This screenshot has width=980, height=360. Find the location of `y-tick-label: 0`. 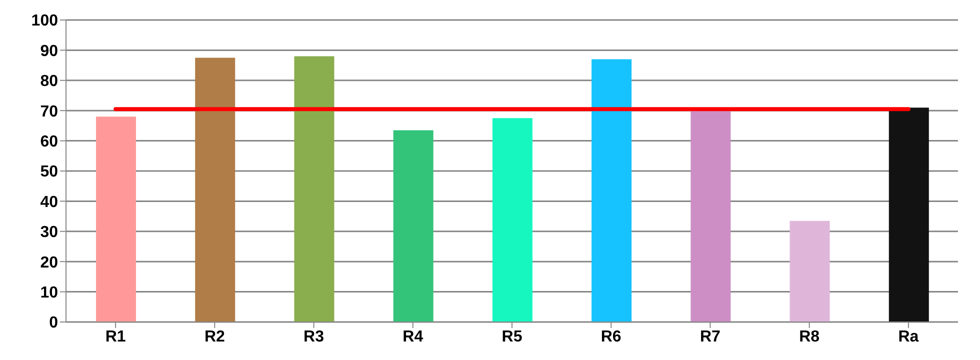

y-tick-label: 0 is located at coordinates (53, 323).